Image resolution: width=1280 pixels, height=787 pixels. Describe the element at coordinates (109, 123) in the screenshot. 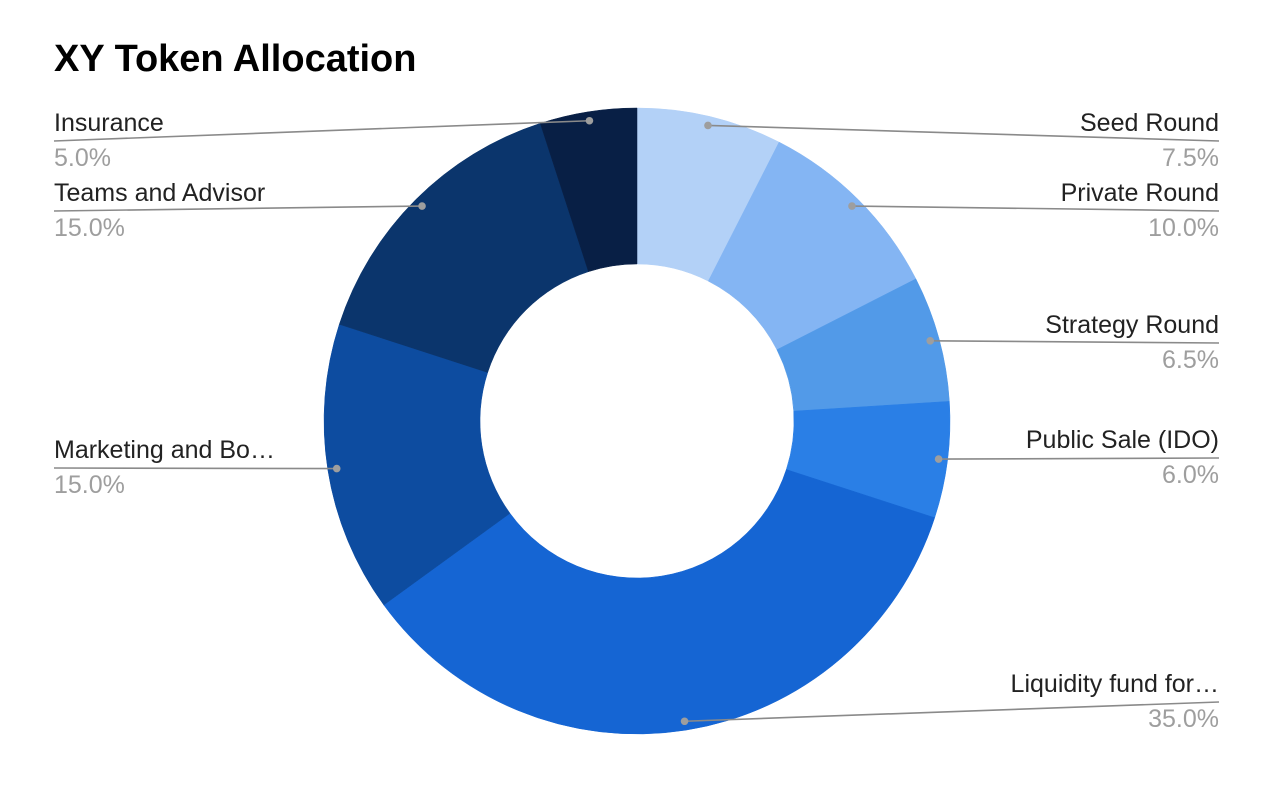

I see `slice-name-label: Insurance` at that location.